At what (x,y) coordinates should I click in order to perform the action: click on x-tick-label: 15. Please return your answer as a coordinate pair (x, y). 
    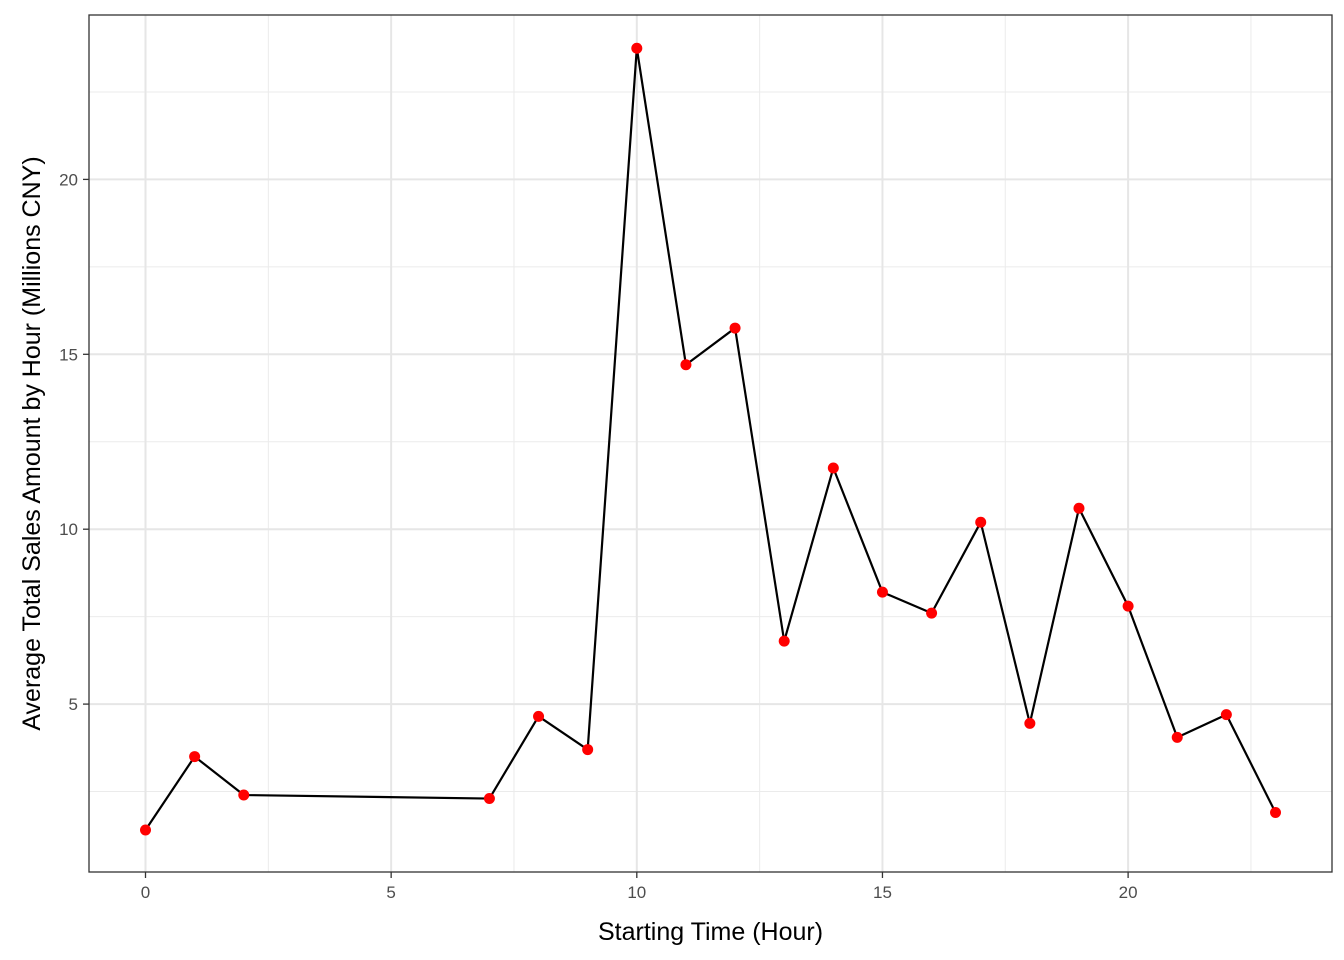
    Looking at the image, I should click on (882, 892).